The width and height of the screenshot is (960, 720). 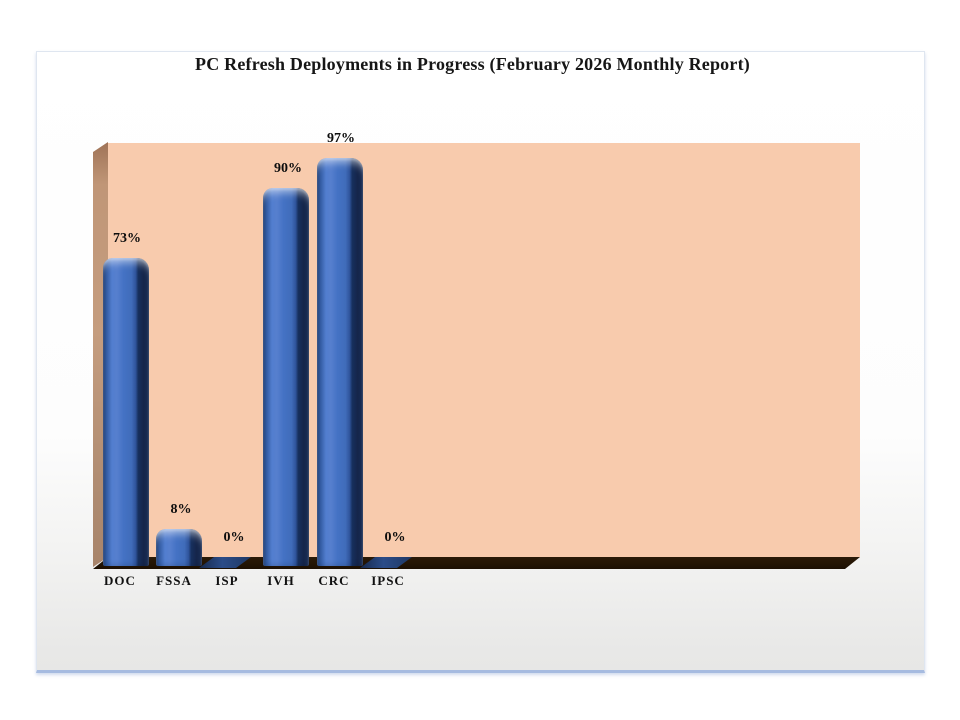 What do you see at coordinates (386, 562) in the screenshot?
I see `zero-bar-ipsc` at bounding box center [386, 562].